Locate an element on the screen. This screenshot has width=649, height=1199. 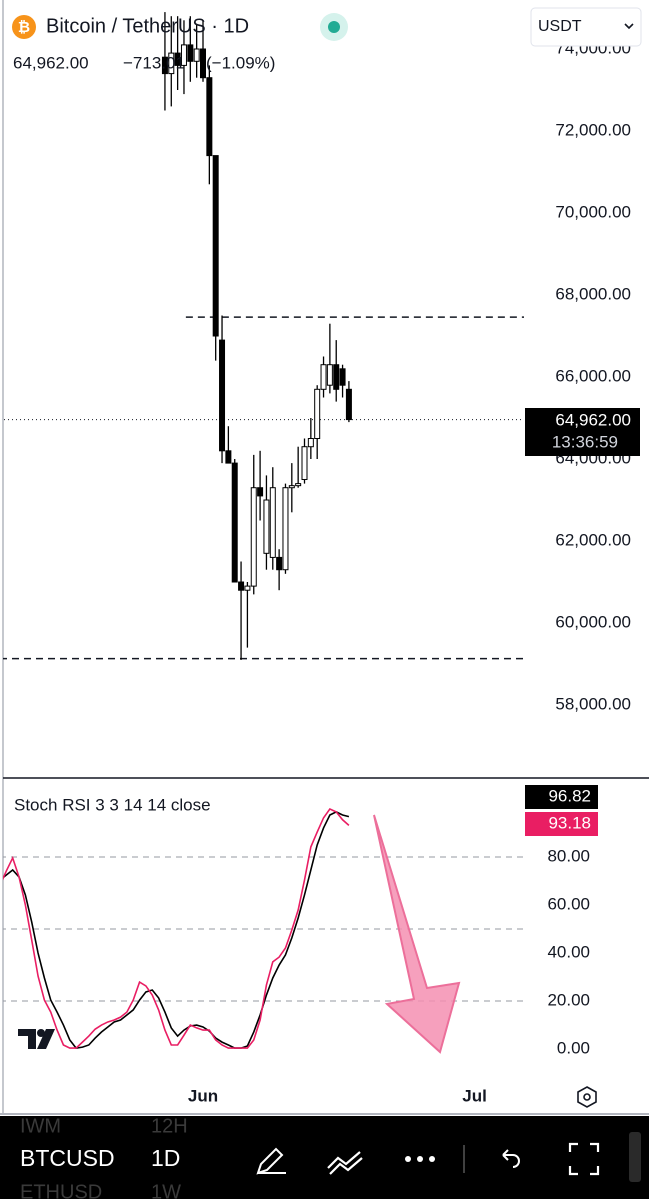
dropdown-caret is located at coordinates (629, 26).